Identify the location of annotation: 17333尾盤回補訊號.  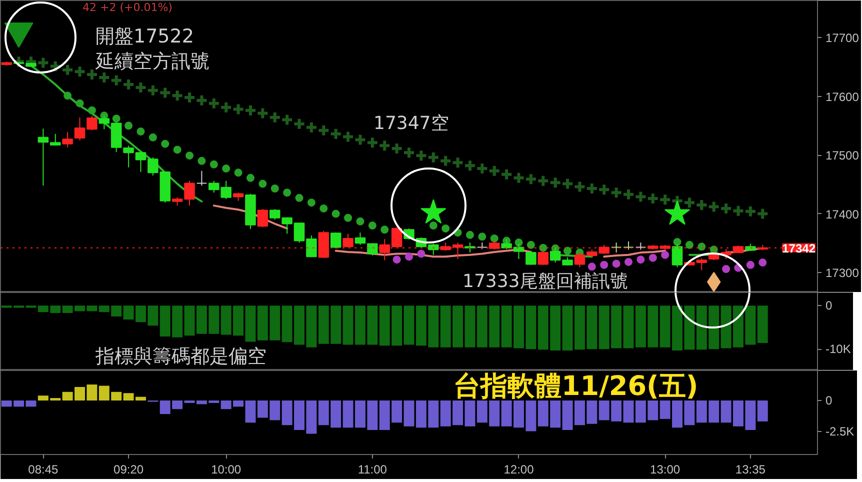
(545, 281).